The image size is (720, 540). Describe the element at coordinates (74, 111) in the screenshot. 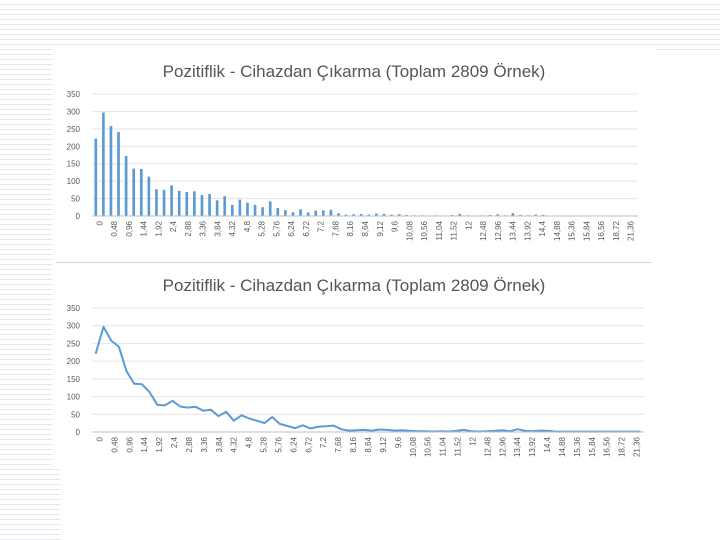

I see `y-tick-label: 300` at that location.